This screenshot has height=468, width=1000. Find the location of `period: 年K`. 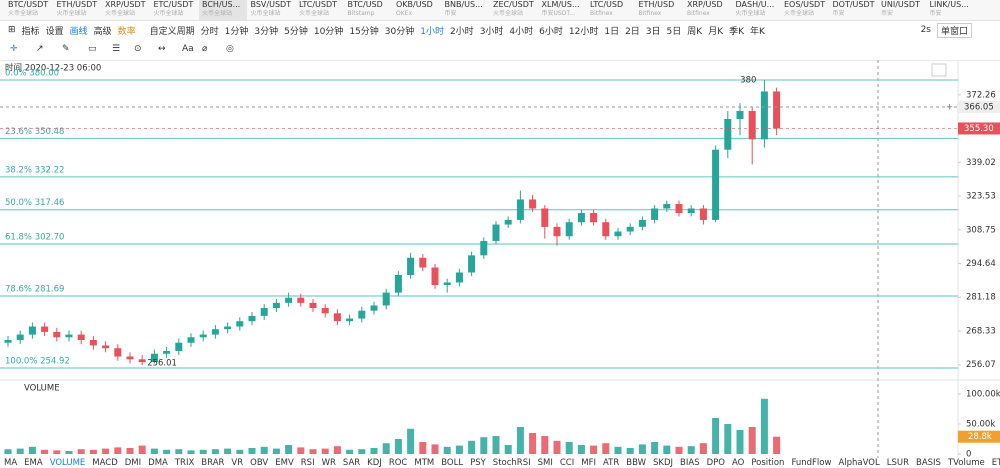

period: 年K is located at coordinates (757, 31).